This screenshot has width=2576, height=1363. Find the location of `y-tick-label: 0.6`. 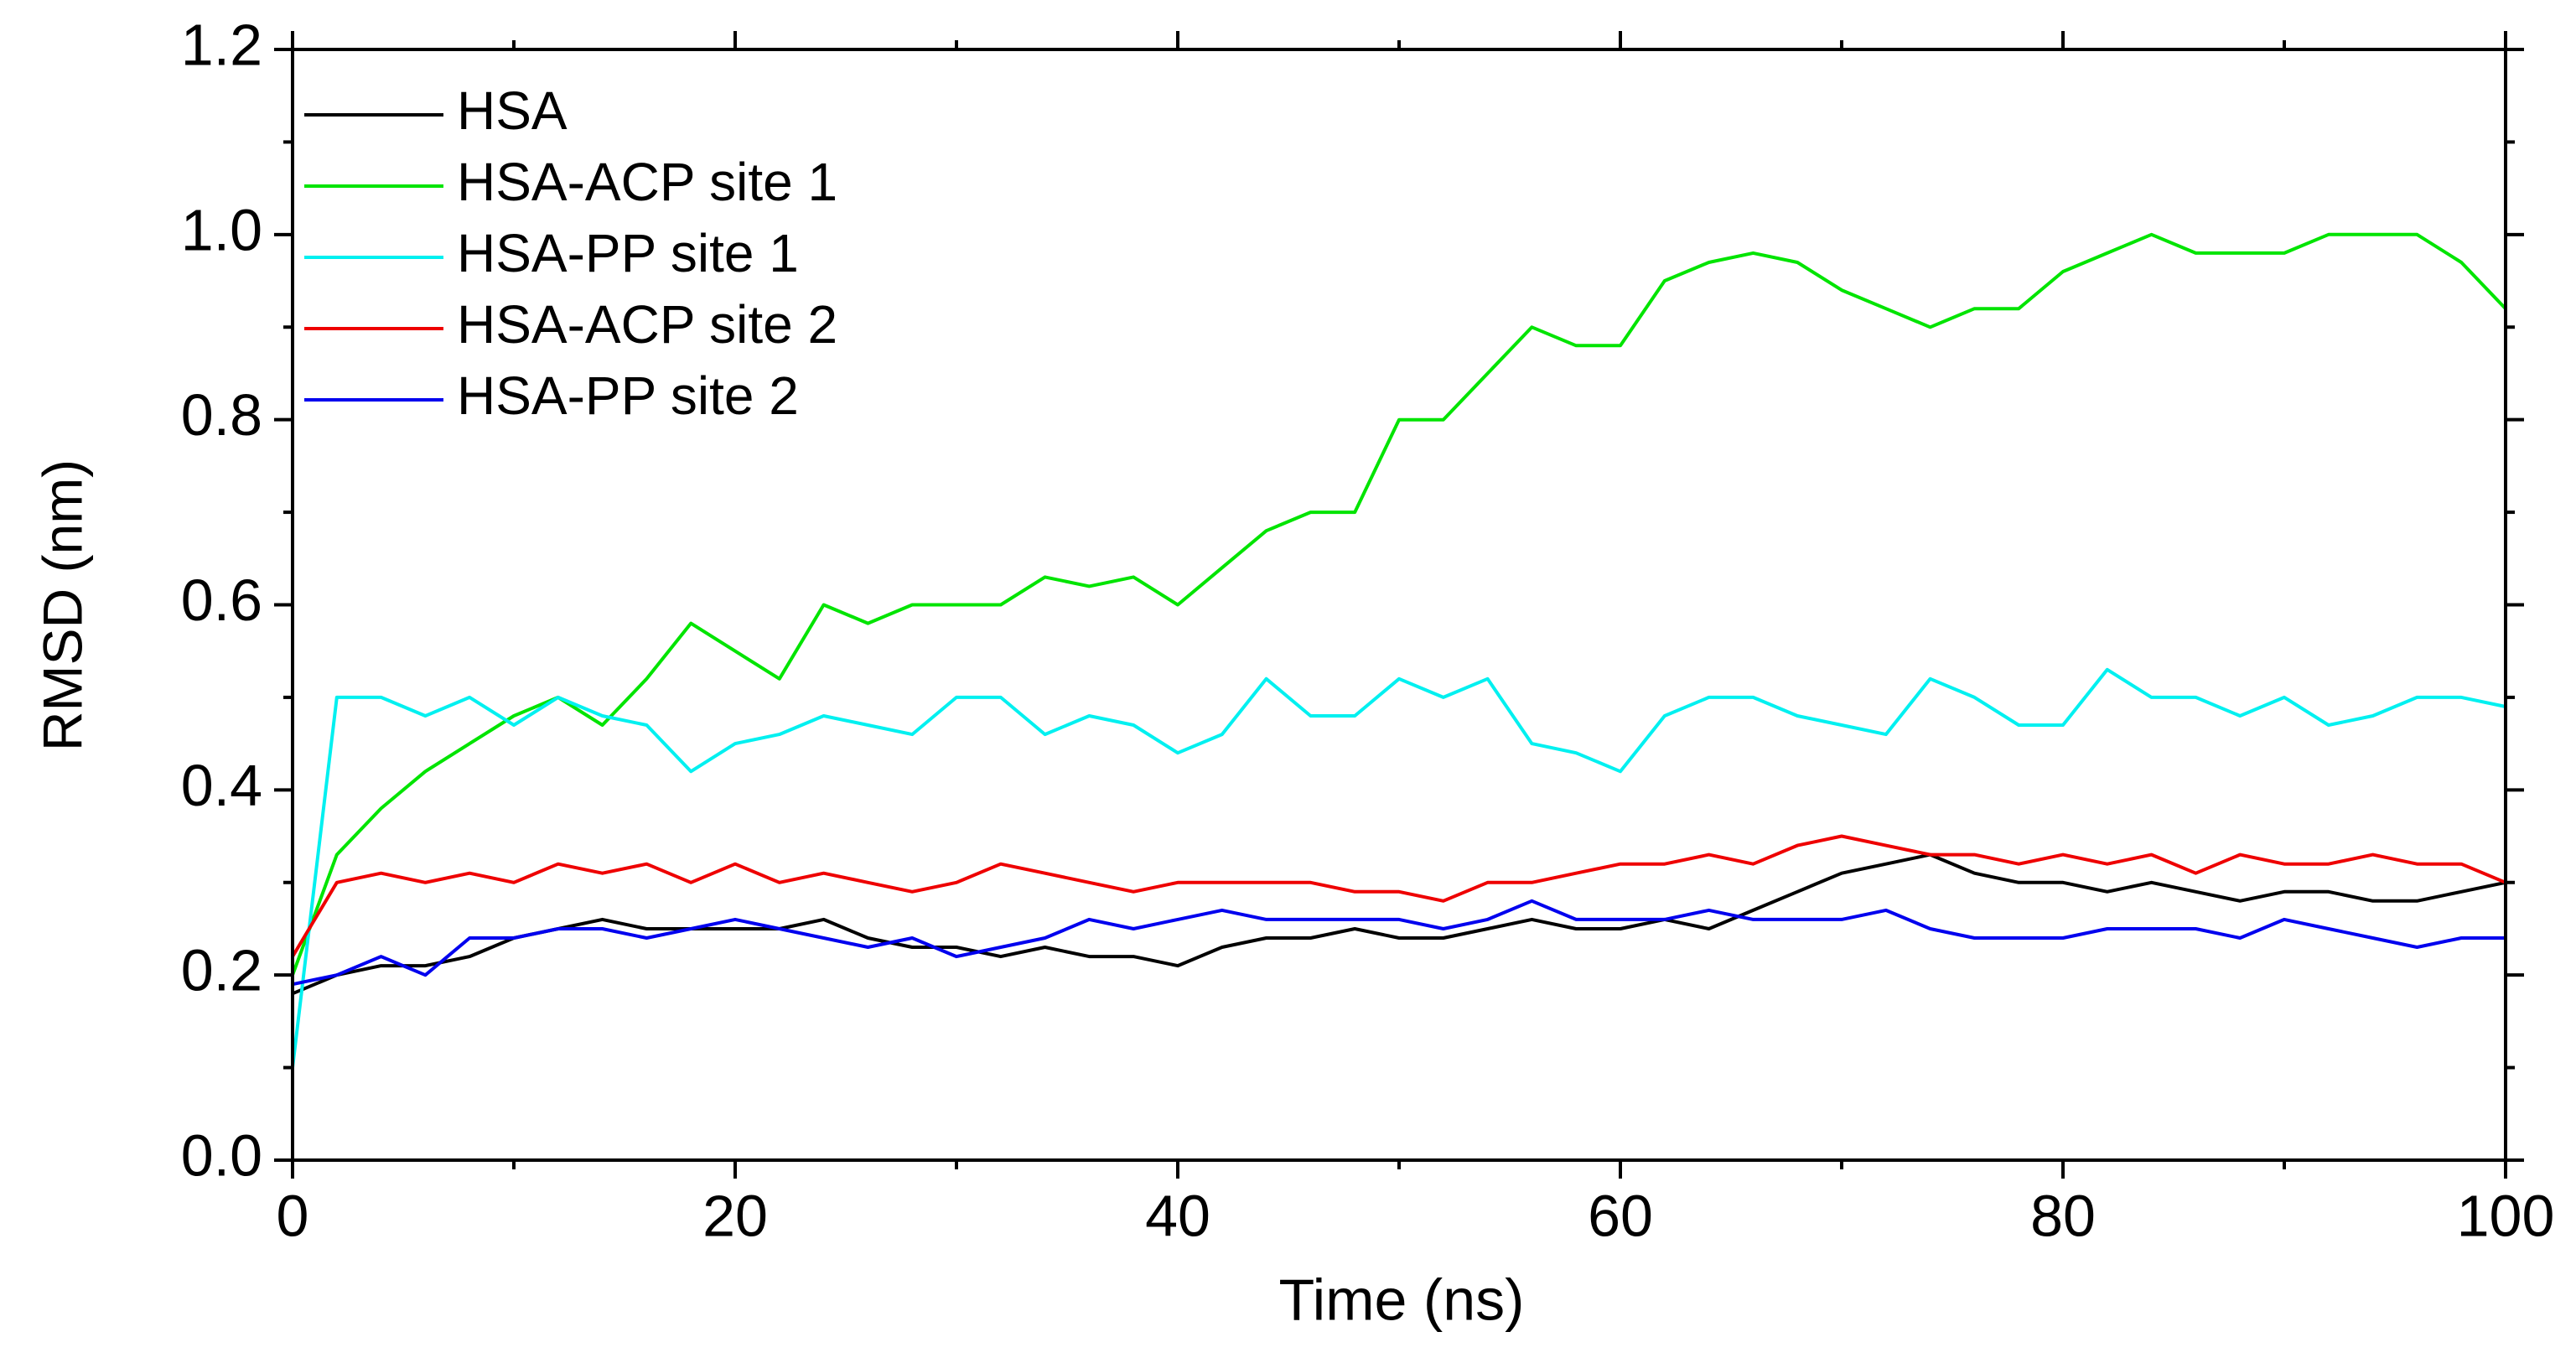

y-tick-label: 0.6 is located at coordinates (221, 600).